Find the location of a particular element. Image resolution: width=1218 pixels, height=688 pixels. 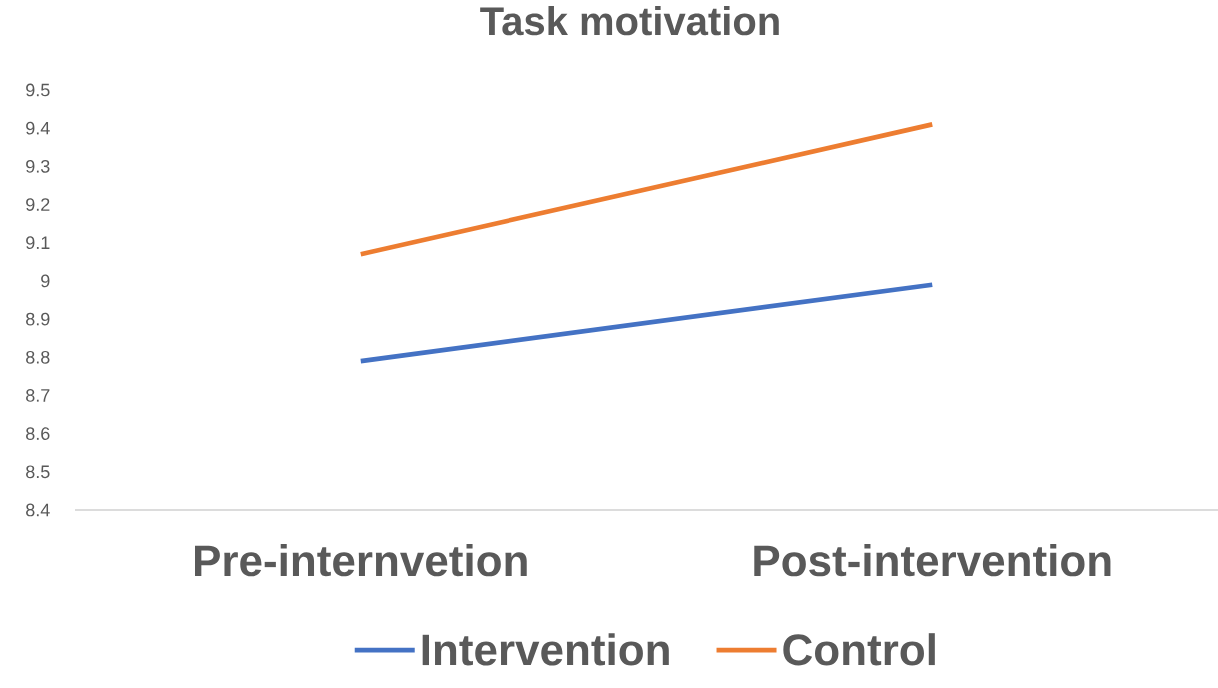

legend-label: Control is located at coordinates (859, 649).